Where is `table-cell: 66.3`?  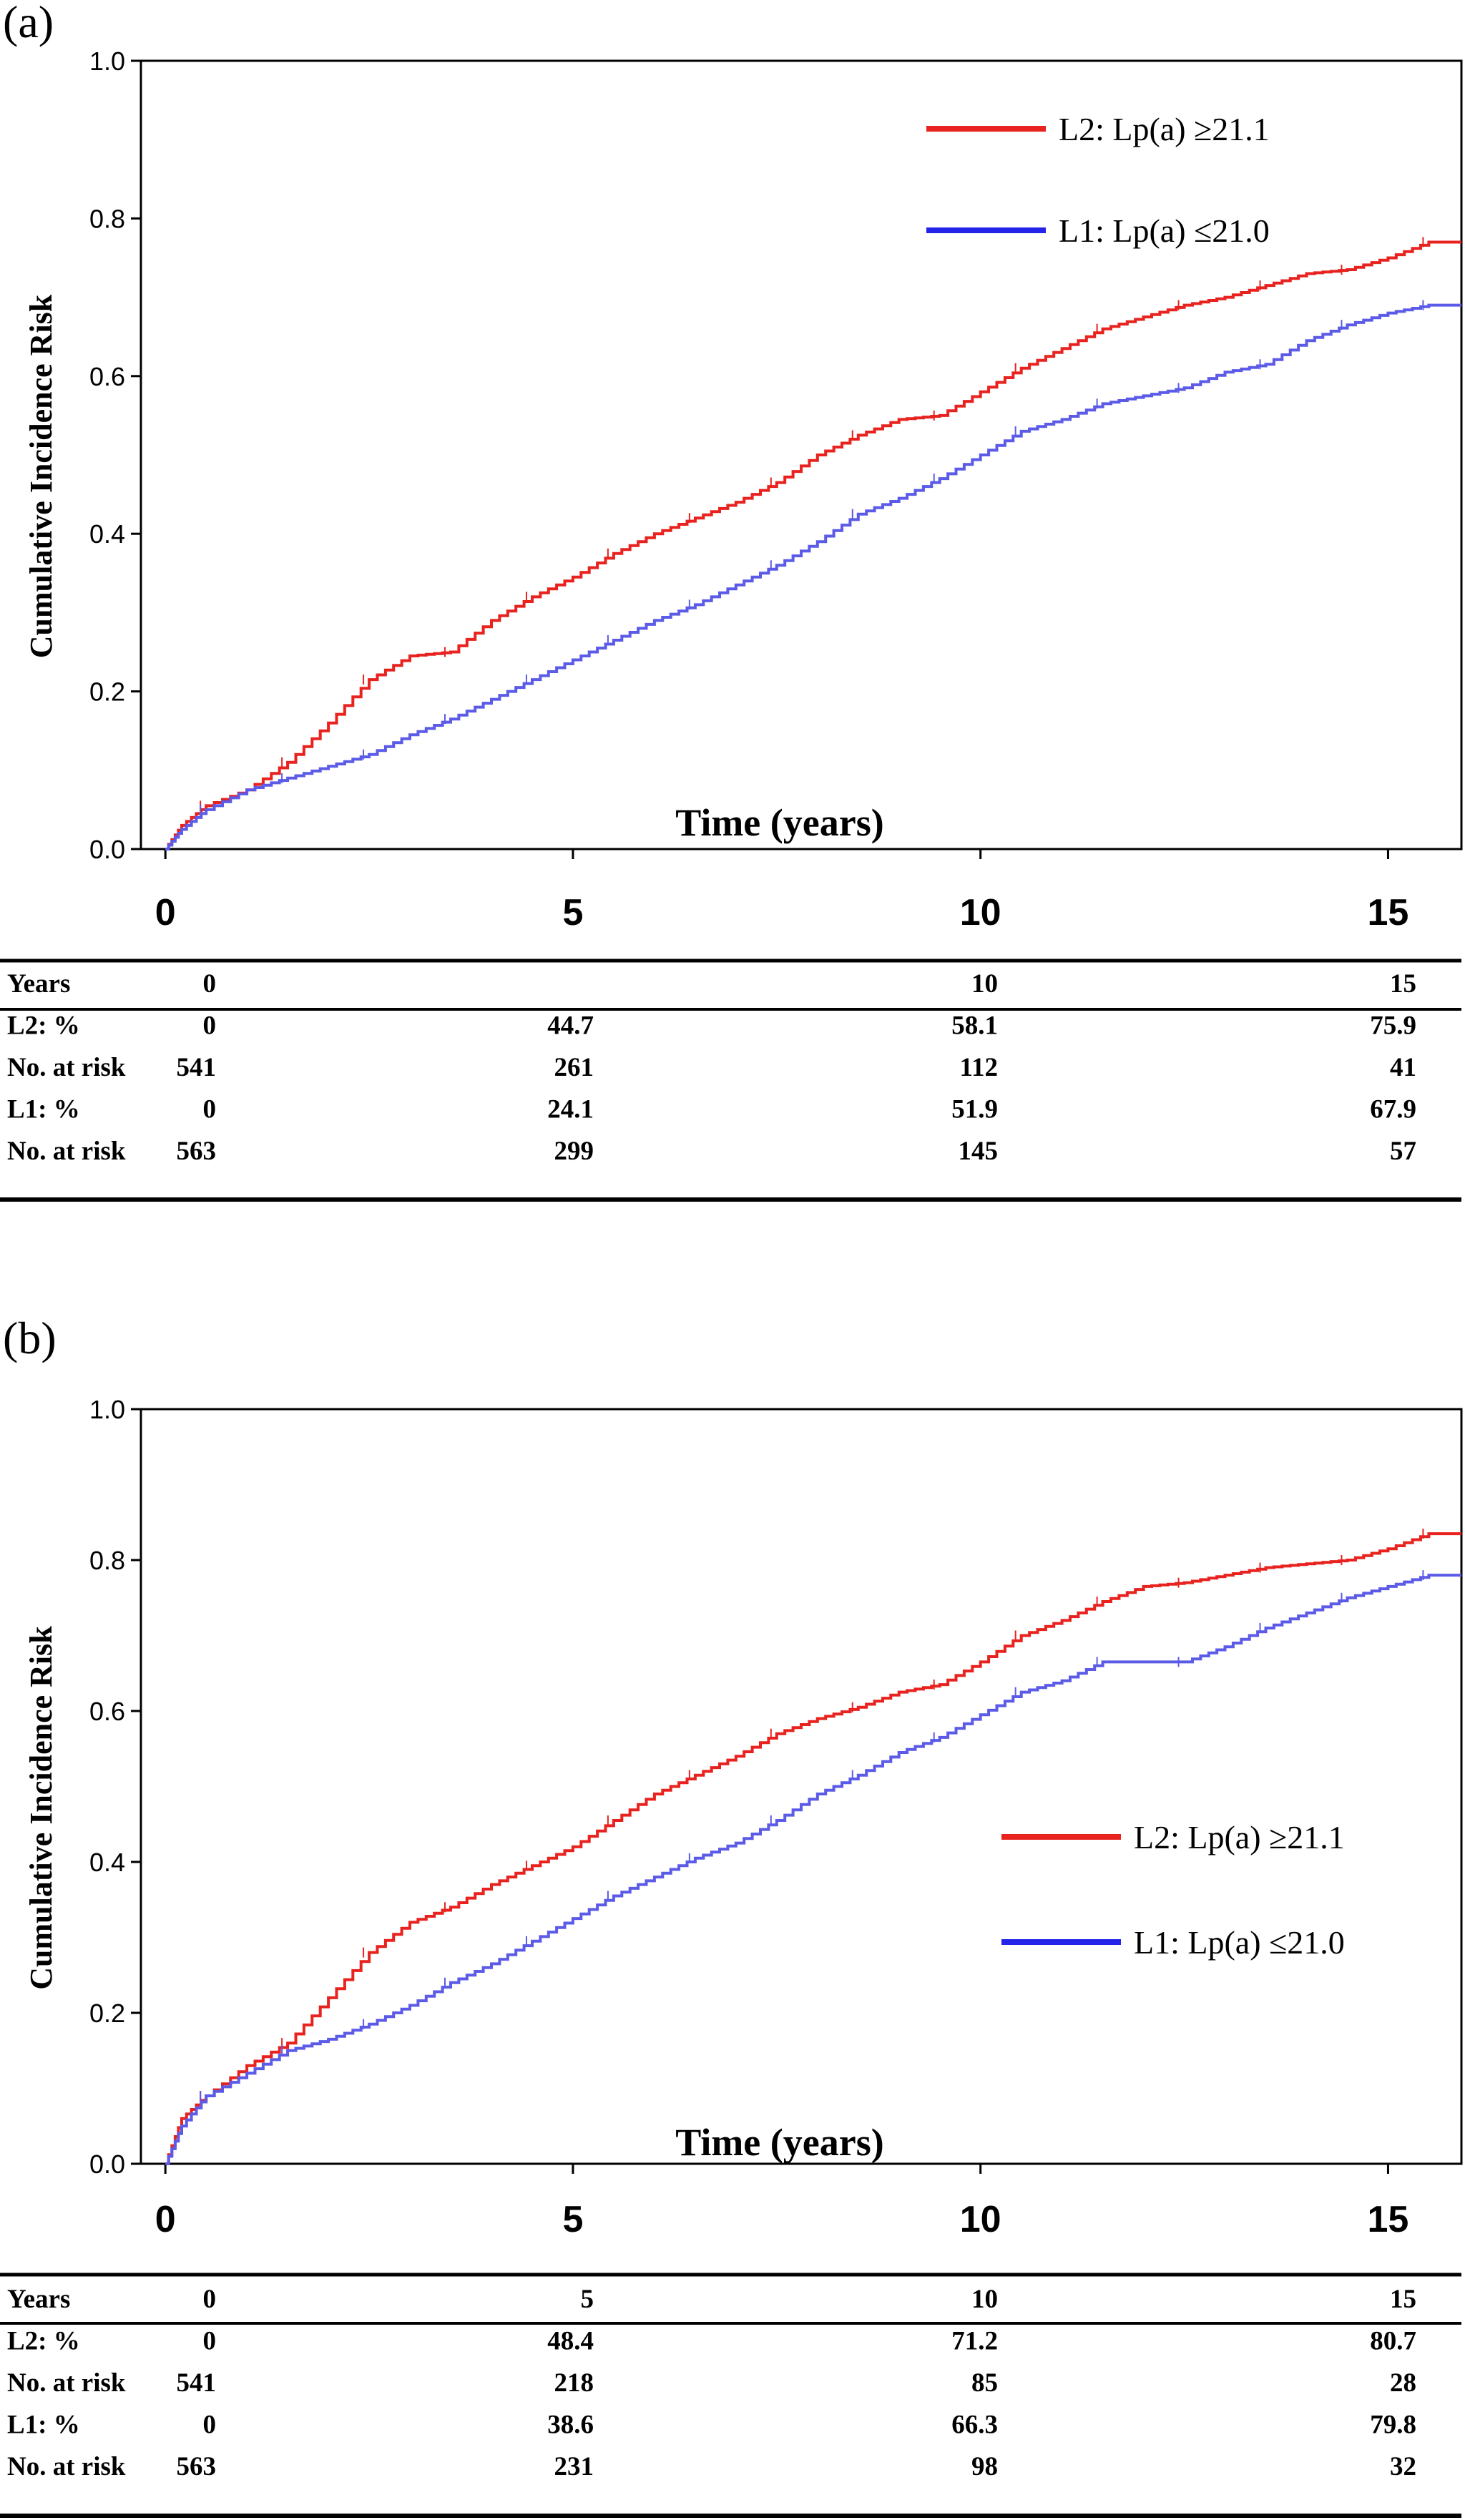 table-cell: 66.3 is located at coordinates (974, 2425).